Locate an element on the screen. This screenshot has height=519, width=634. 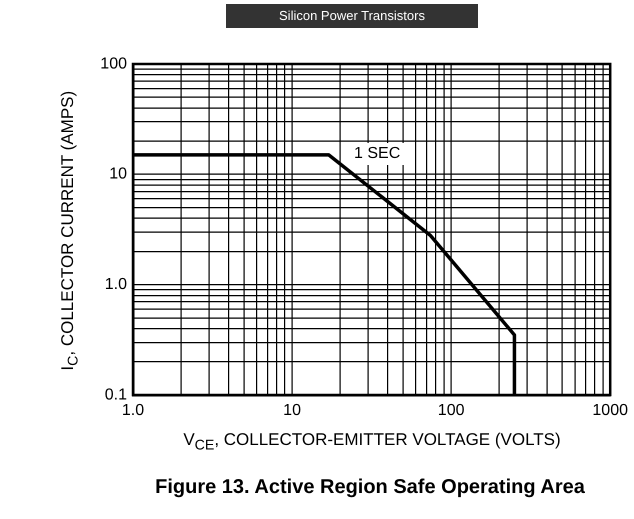
text: Silicon Power Transistors is located at coordinates (352, 16).